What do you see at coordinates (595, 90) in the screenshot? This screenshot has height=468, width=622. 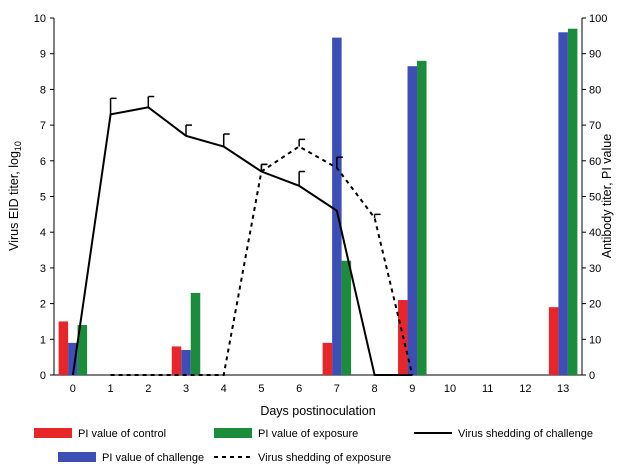 I see `right-tick-label: 80` at bounding box center [595, 90].